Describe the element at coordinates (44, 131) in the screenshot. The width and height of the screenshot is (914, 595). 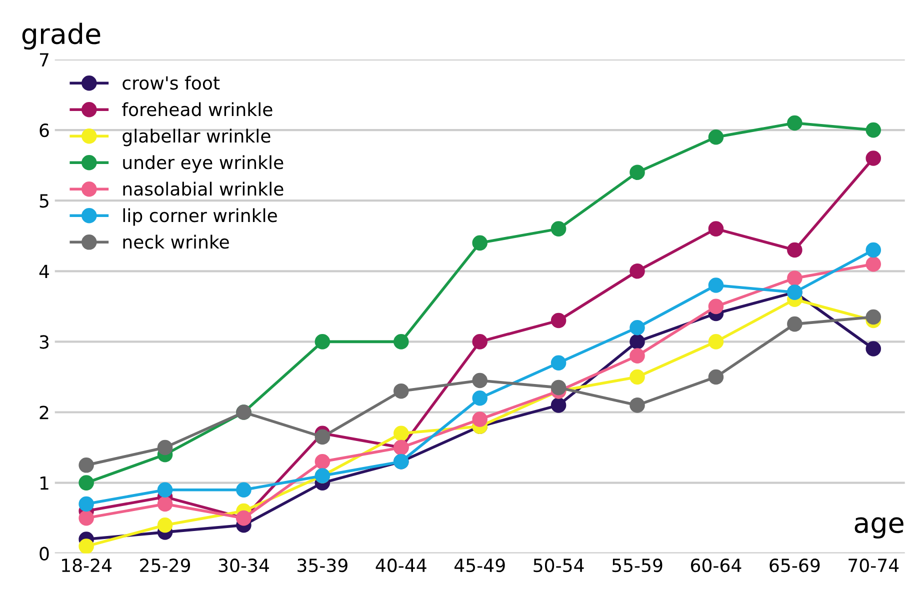
I see `y-tick-label: 6` at that location.